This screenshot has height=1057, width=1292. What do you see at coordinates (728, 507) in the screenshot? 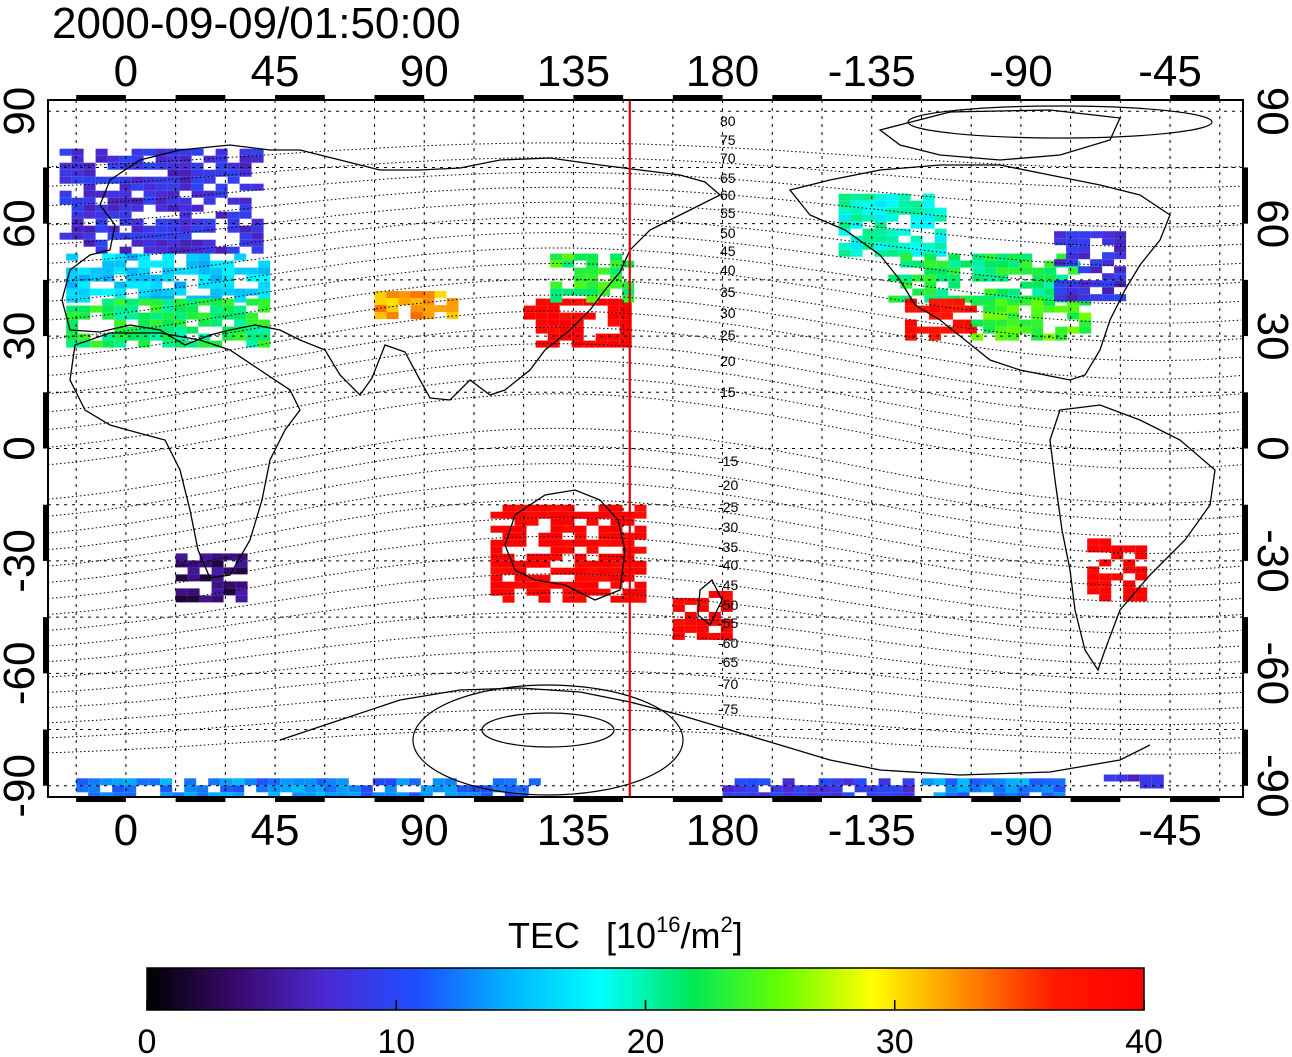
I see `contour-label: -25` at bounding box center [728, 507].